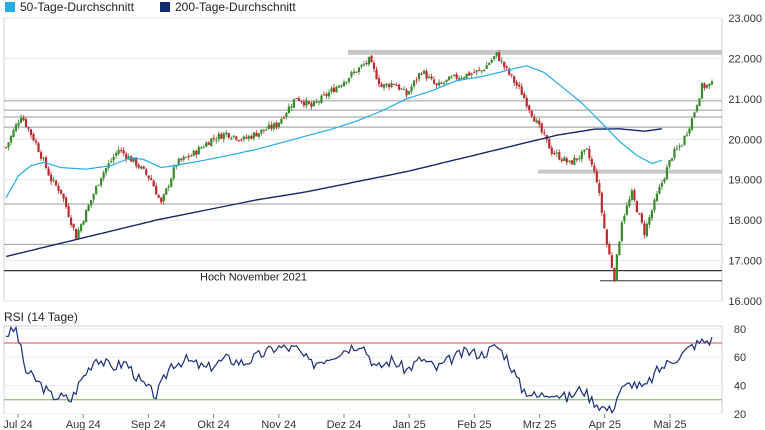  I want to click on legend-swatch-ma50, so click(10, 7).